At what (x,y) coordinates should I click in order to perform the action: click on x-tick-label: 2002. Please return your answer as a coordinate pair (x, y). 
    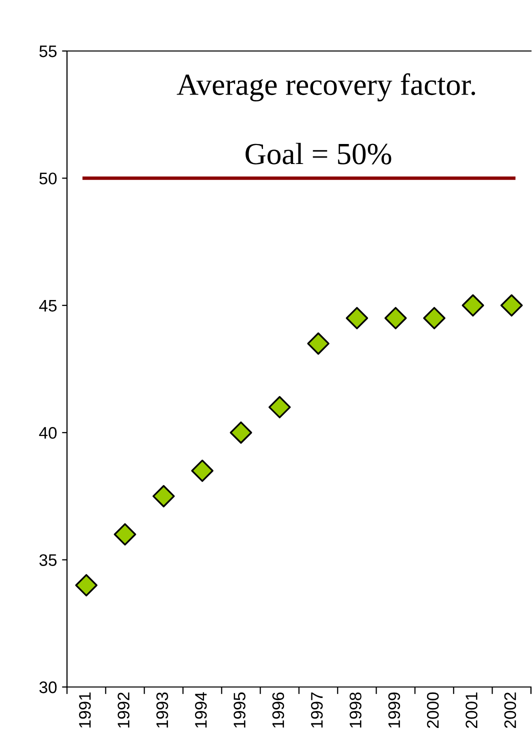
    Looking at the image, I should click on (510, 710).